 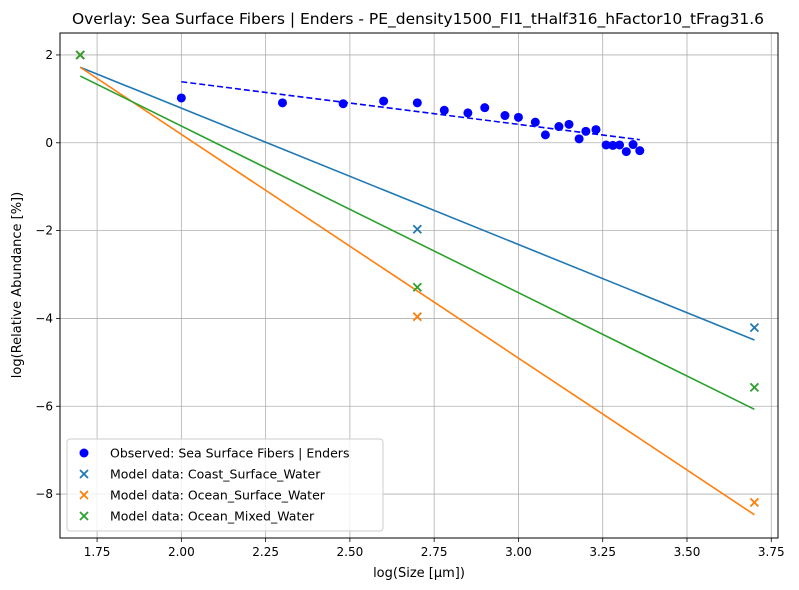 What do you see at coordinates (44, 406) in the screenshot?
I see `y-tick-label: −6` at bounding box center [44, 406].